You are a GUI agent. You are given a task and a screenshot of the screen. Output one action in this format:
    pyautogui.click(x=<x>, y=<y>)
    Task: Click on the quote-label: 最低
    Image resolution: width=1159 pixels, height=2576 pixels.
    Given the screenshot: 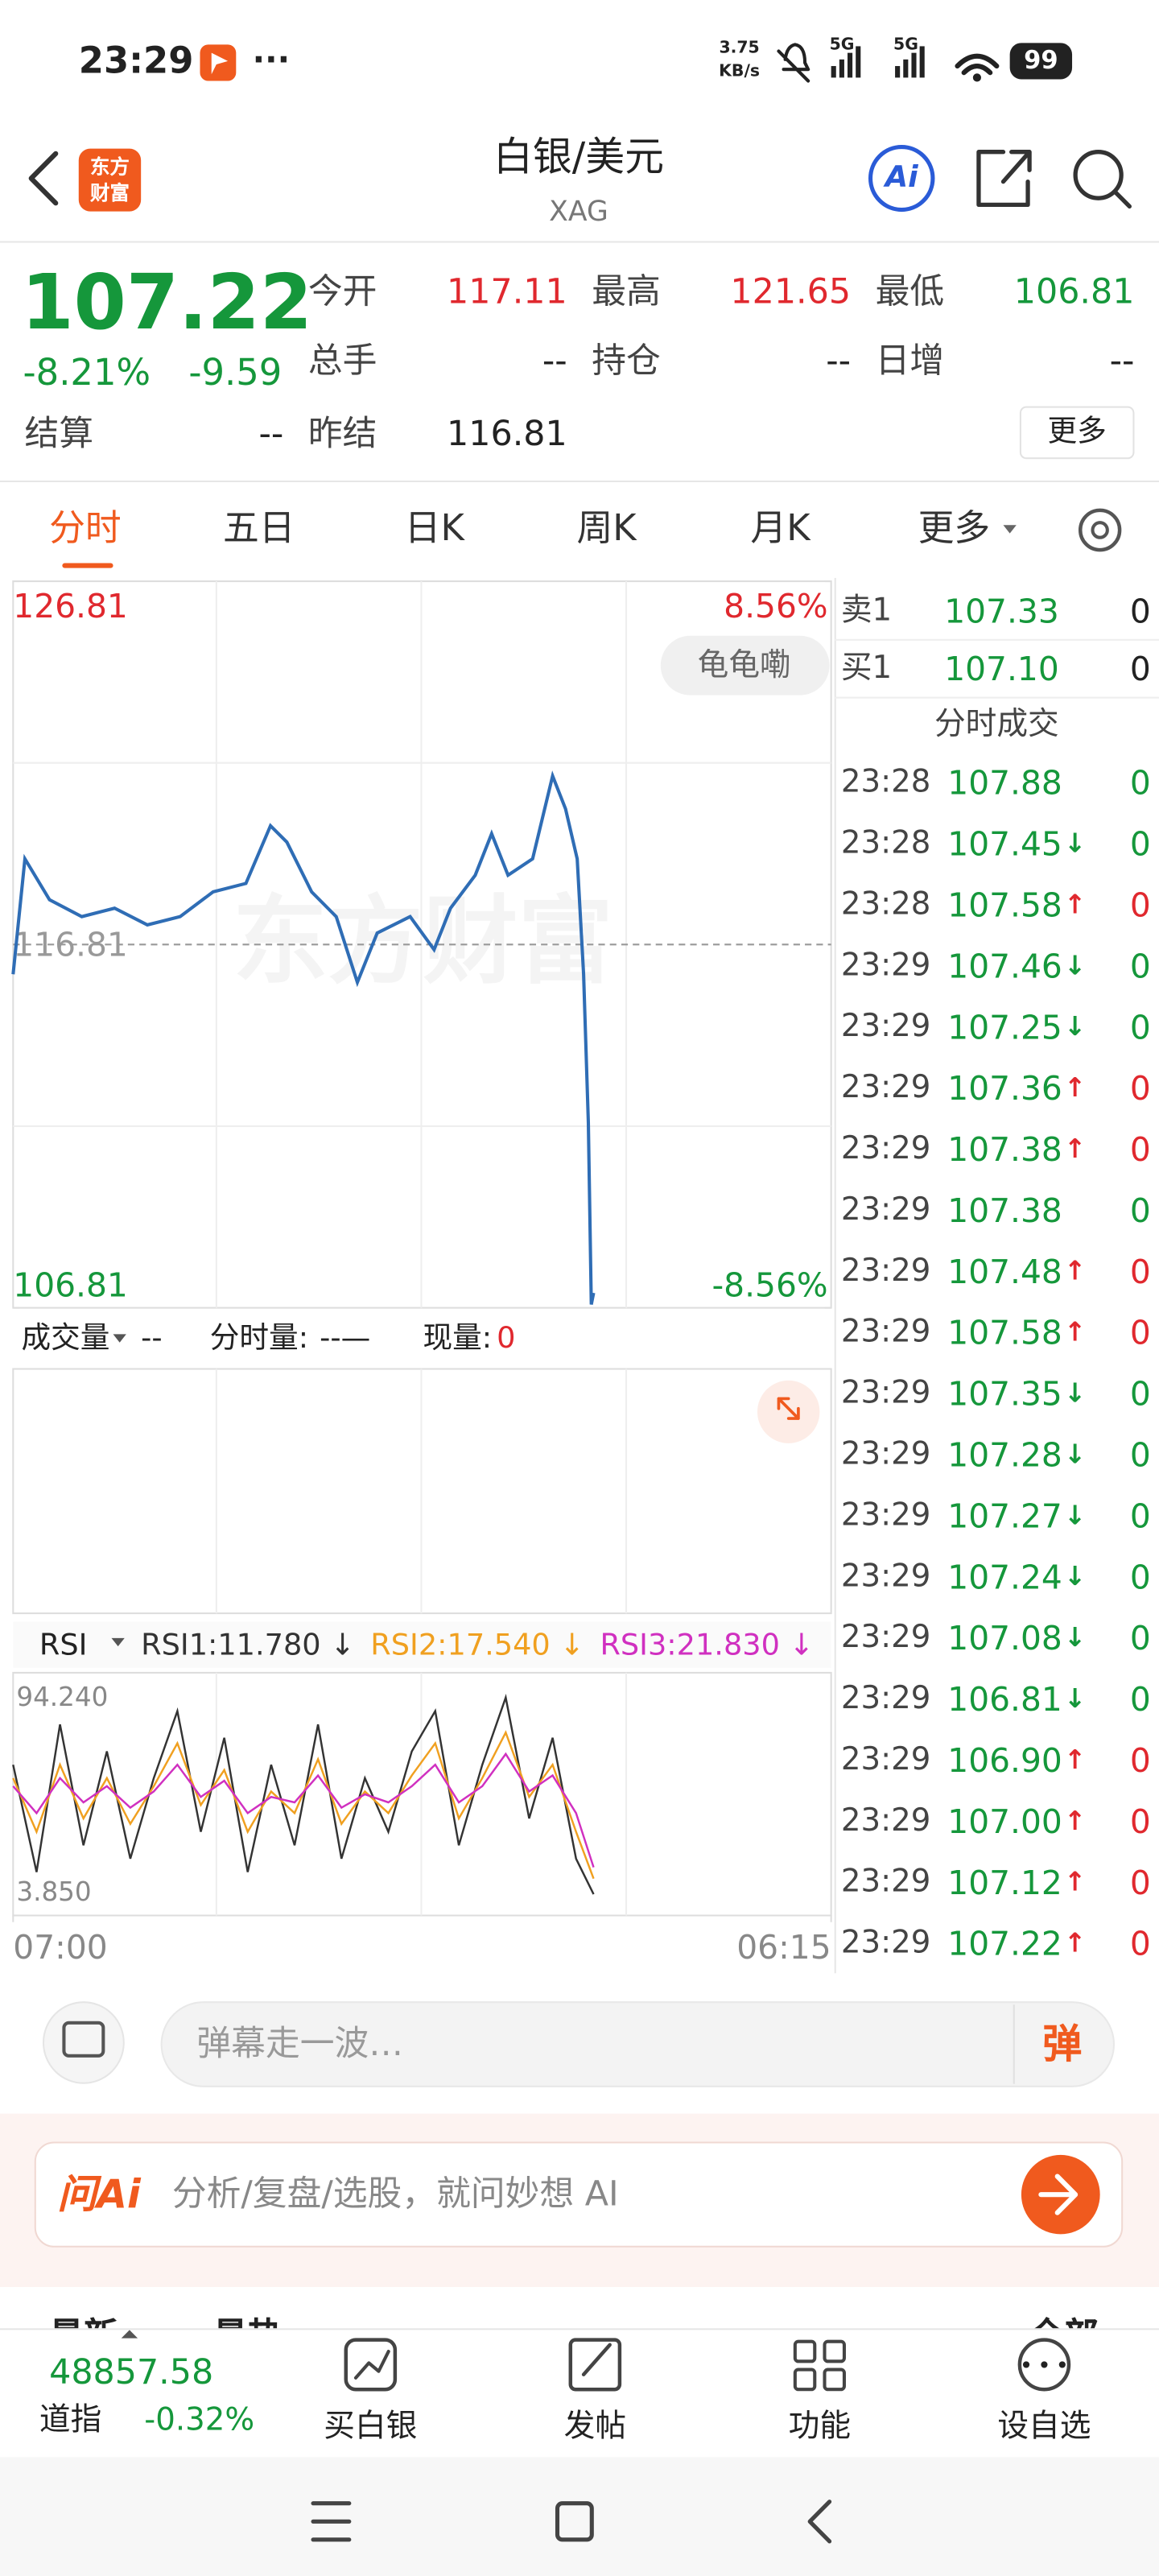 What is the action you would take?
    pyautogui.click(x=910, y=291)
    